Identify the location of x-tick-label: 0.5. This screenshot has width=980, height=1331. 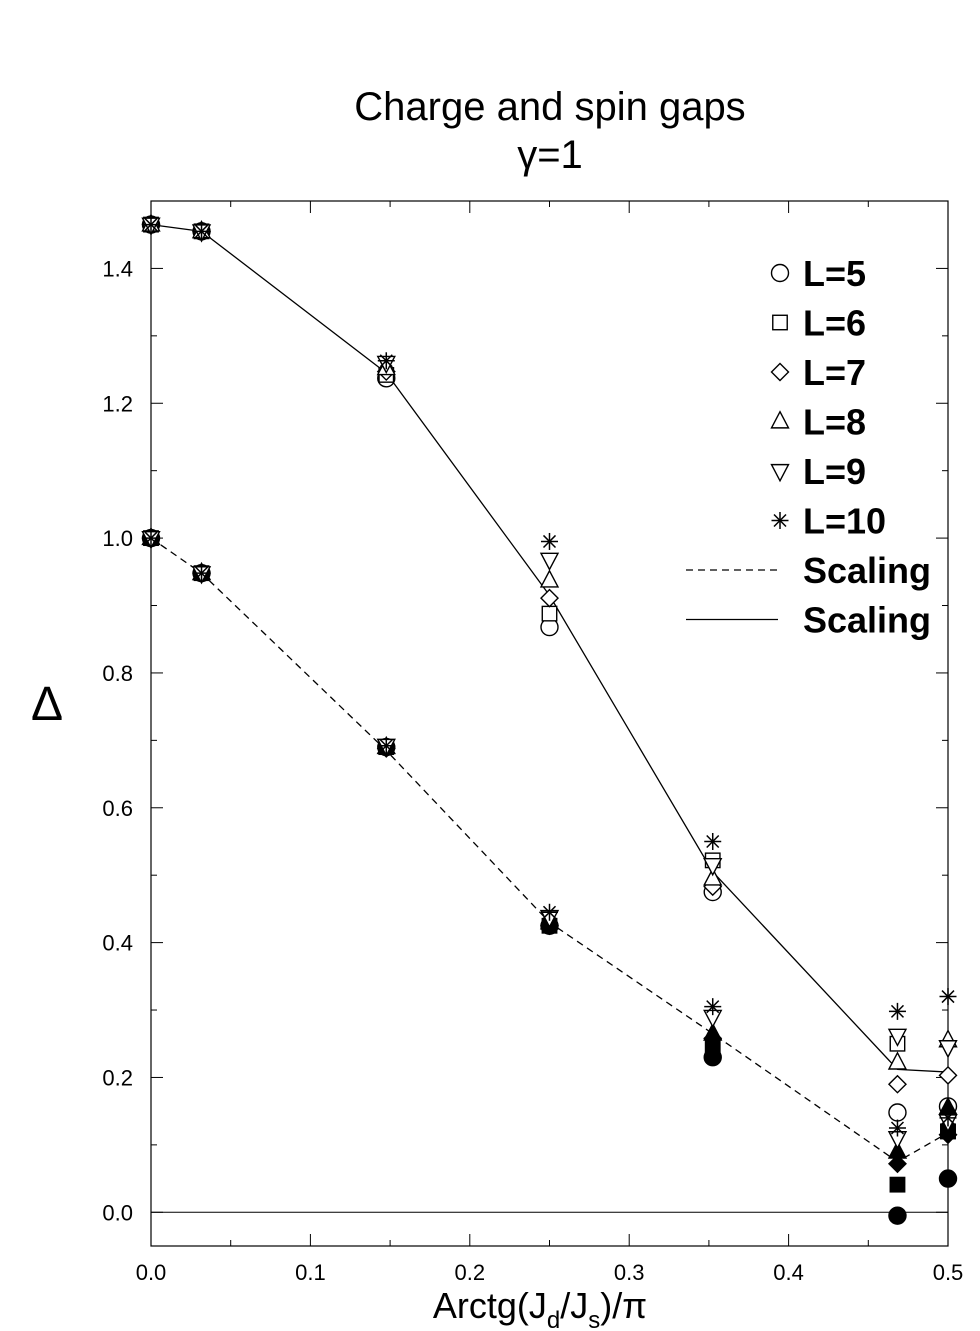
(948, 1272).